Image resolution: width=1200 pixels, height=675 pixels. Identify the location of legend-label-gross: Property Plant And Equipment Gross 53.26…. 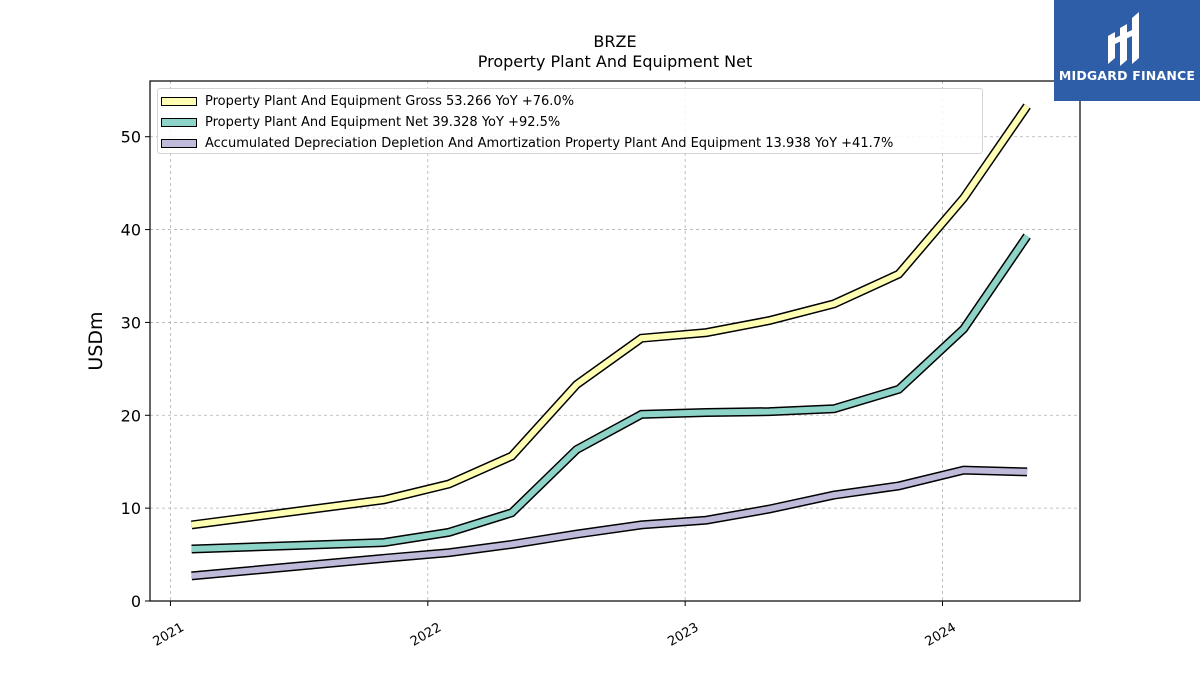
(390, 101).